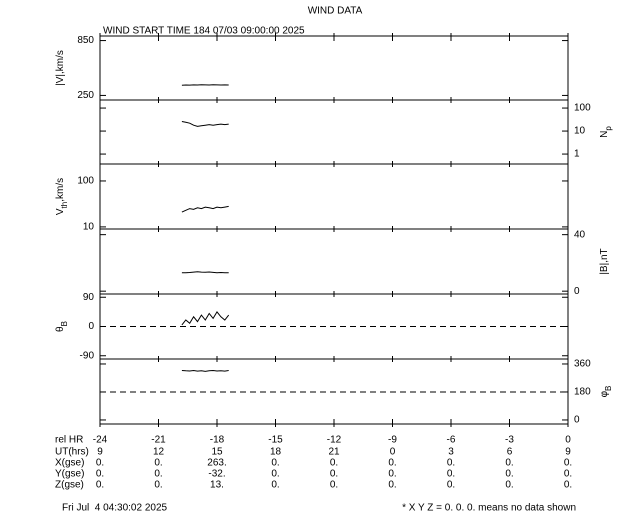  I want to click on x-tick-label: -12, so click(334, 440).